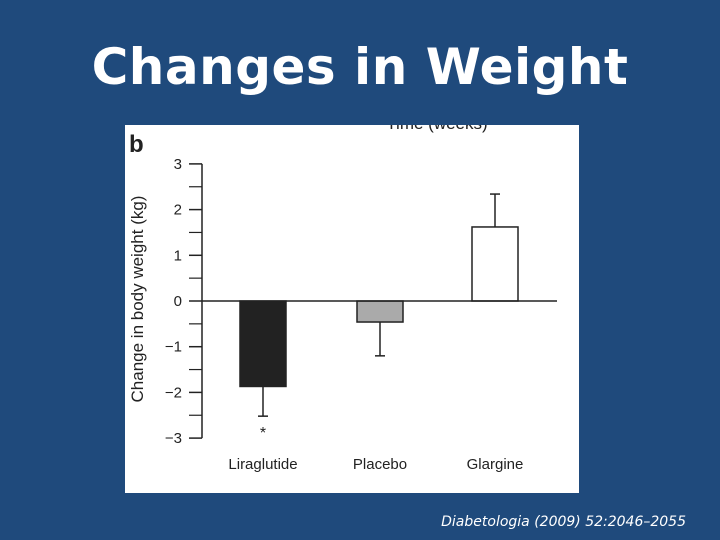 The width and height of the screenshot is (720, 540). What do you see at coordinates (178, 164) in the screenshot?
I see `y-tick-label: 3` at bounding box center [178, 164].